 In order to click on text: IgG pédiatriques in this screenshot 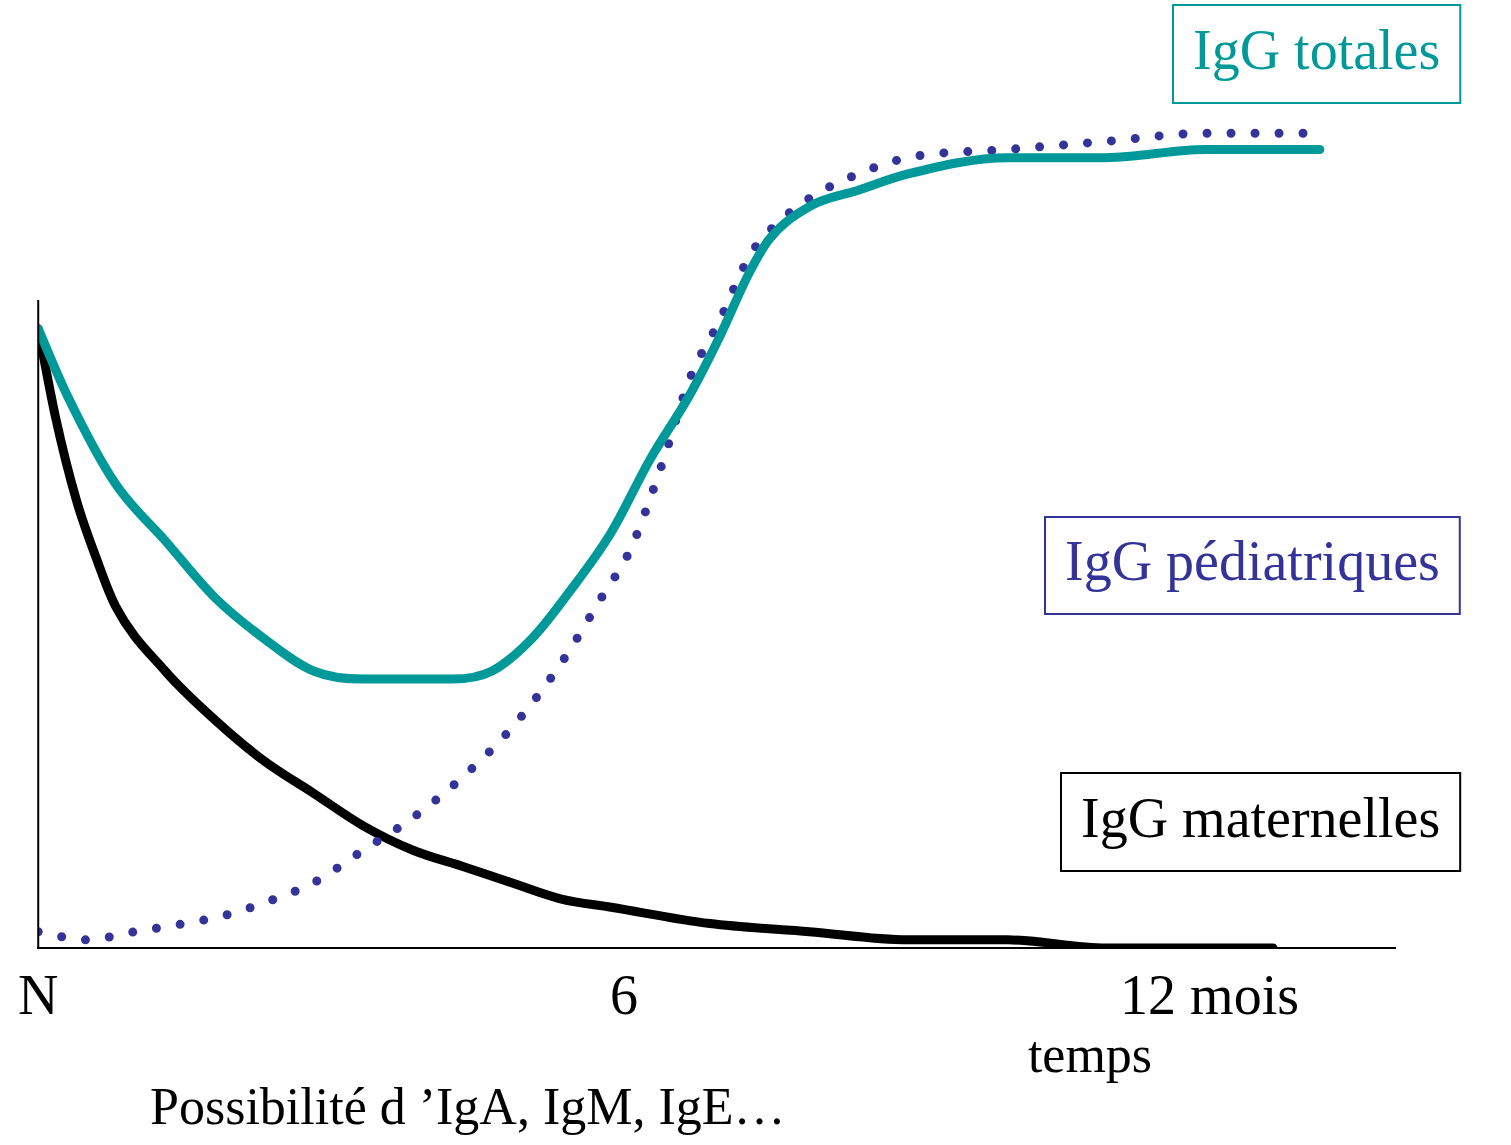, I will do `click(1252, 561)`.